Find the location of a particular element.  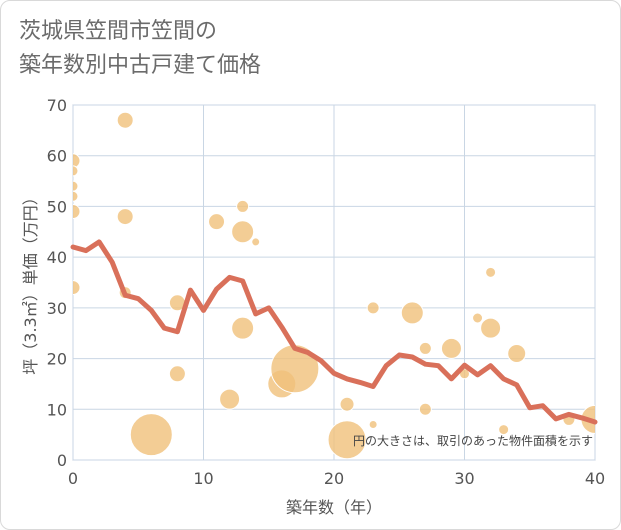

y-axis-label: 坪（3.3㎡）単価（万円） is located at coordinates (30, 281).